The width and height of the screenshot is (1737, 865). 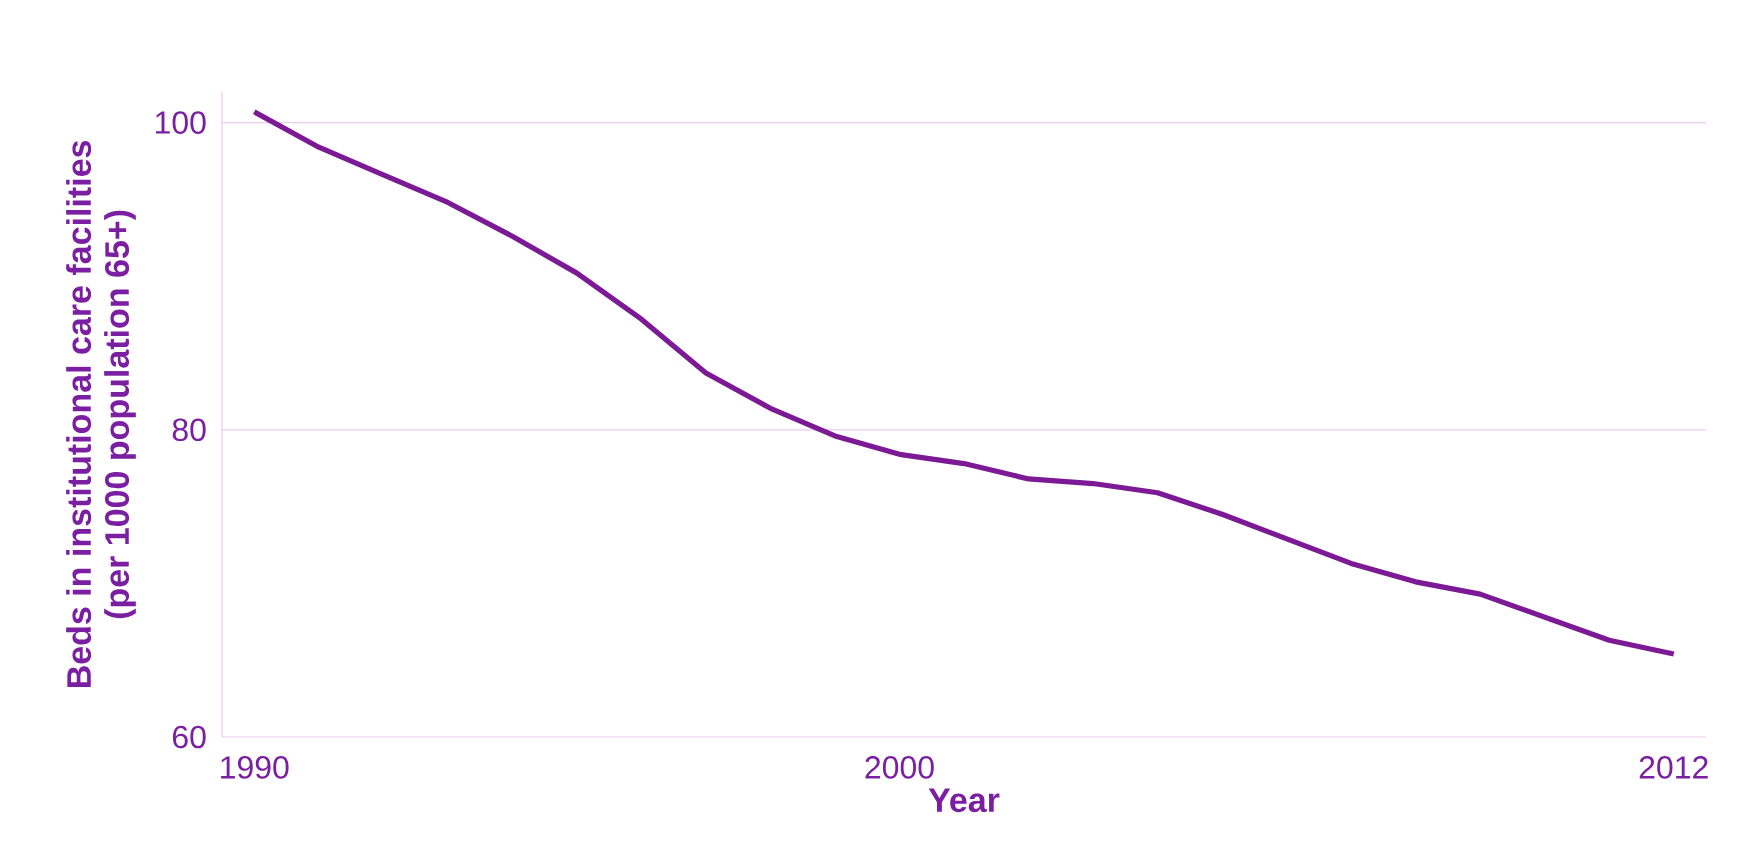 I want to click on x-axis-title: Year, so click(x=964, y=800).